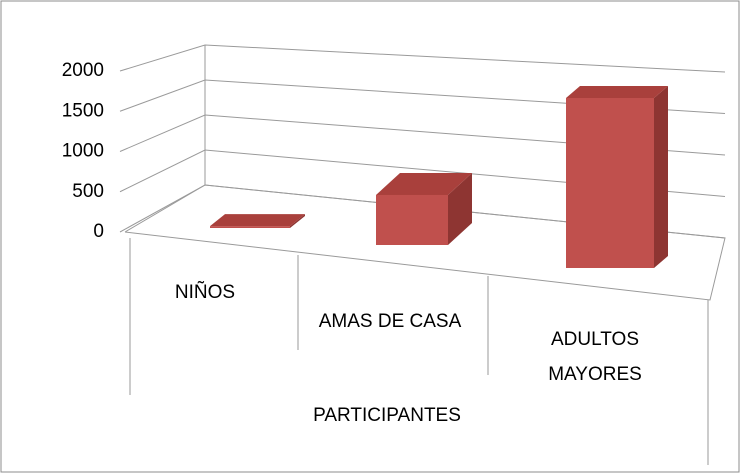  Describe the element at coordinates (83, 70) in the screenshot. I see `y-tick-label: 2000` at that location.